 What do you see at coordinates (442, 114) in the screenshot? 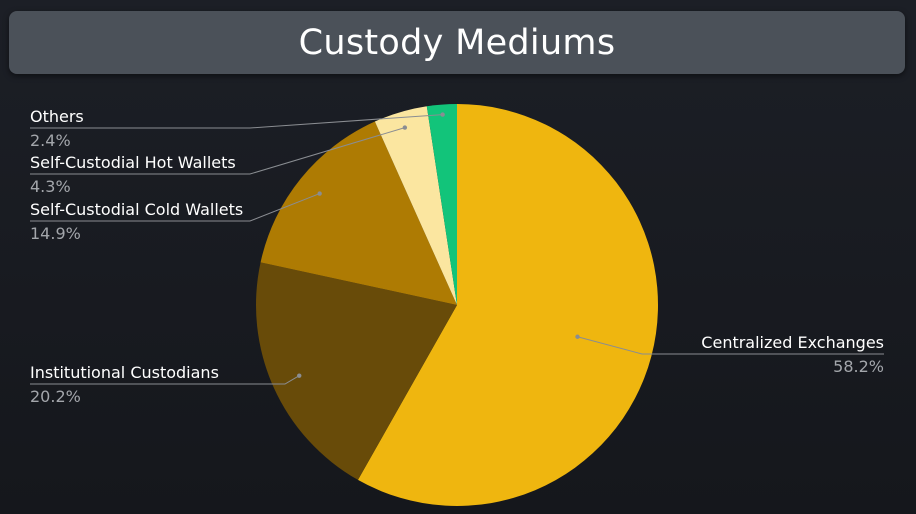
I see `leader-dot-others` at bounding box center [442, 114].